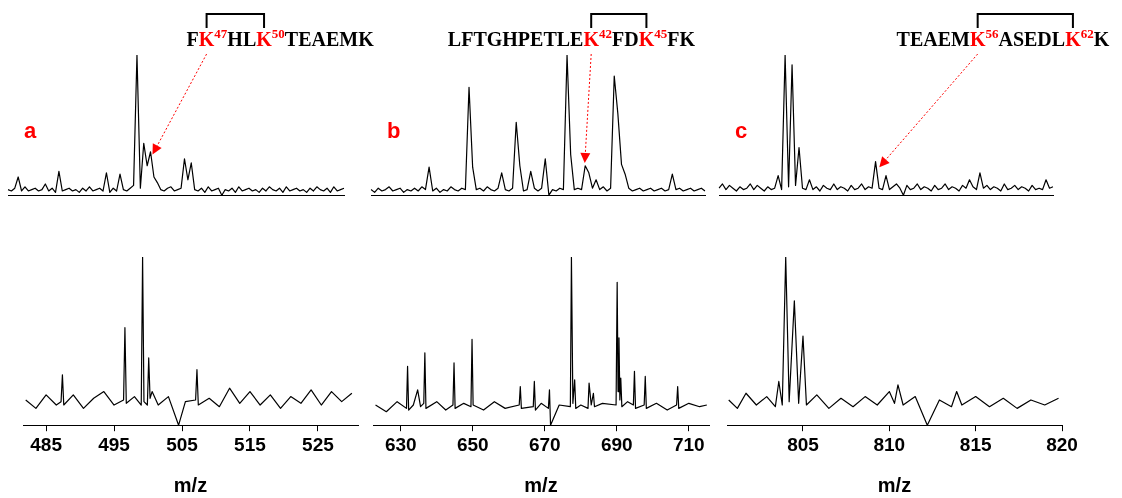 The width and height of the screenshot is (1122, 498). I want to click on x-tick-label: 820, so click(1062, 444).